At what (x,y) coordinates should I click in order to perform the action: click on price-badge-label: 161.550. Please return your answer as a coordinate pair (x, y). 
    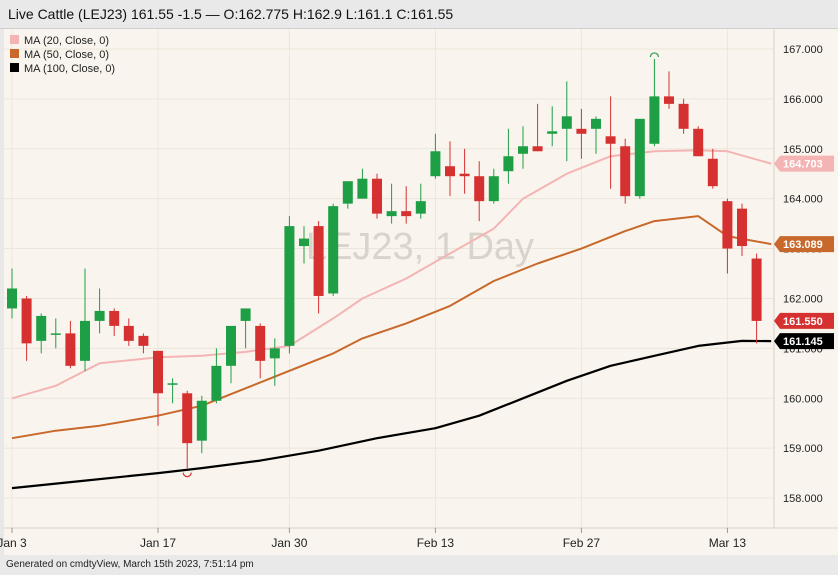
    Looking at the image, I should click on (803, 322).